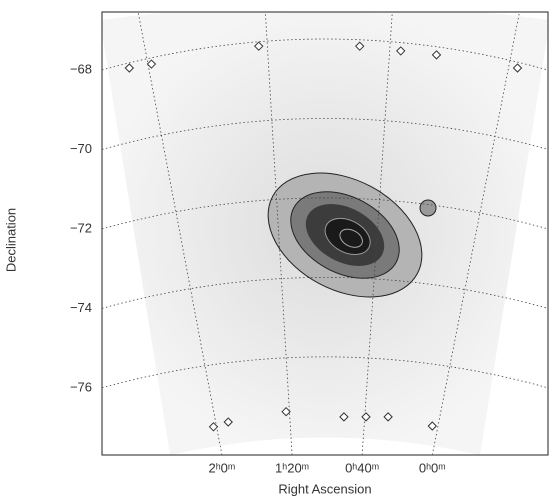 This screenshot has height=503, width=560. What do you see at coordinates (292, 467) in the screenshot?
I see `x-tick-label: 1ʰ20ᵐ` at bounding box center [292, 467].